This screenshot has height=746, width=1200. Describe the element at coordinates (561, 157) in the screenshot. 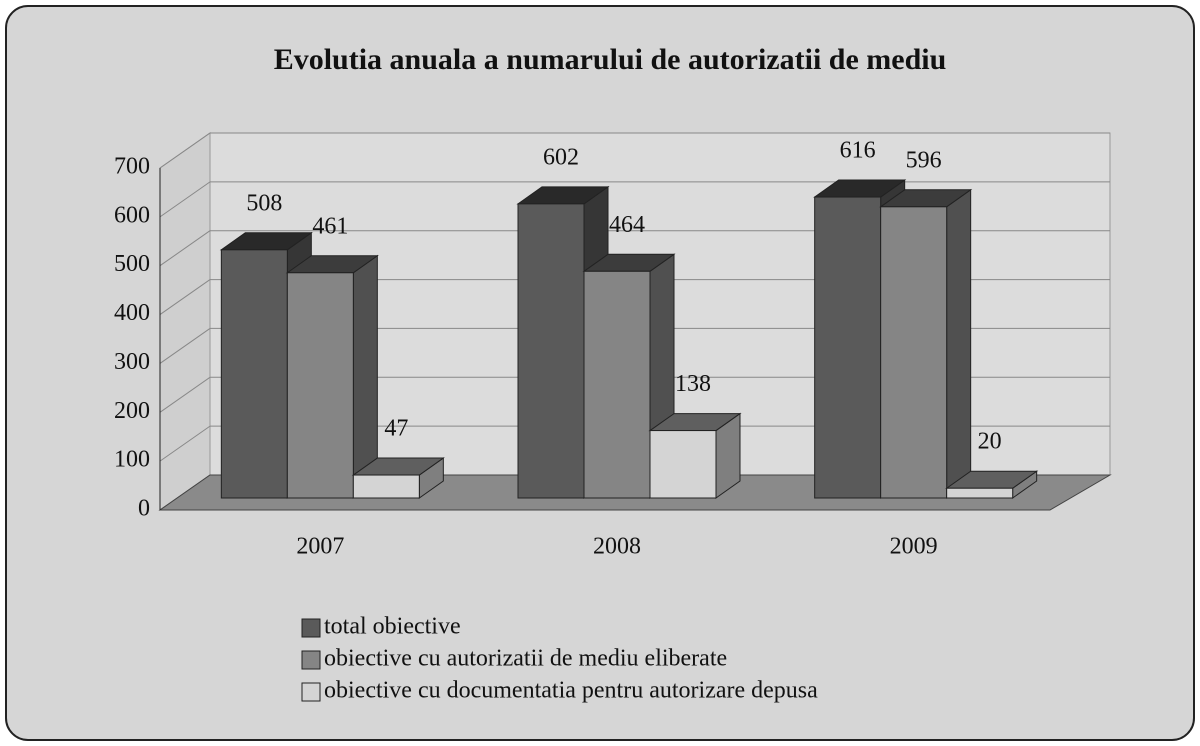

I see `data-label: 602` at that location.